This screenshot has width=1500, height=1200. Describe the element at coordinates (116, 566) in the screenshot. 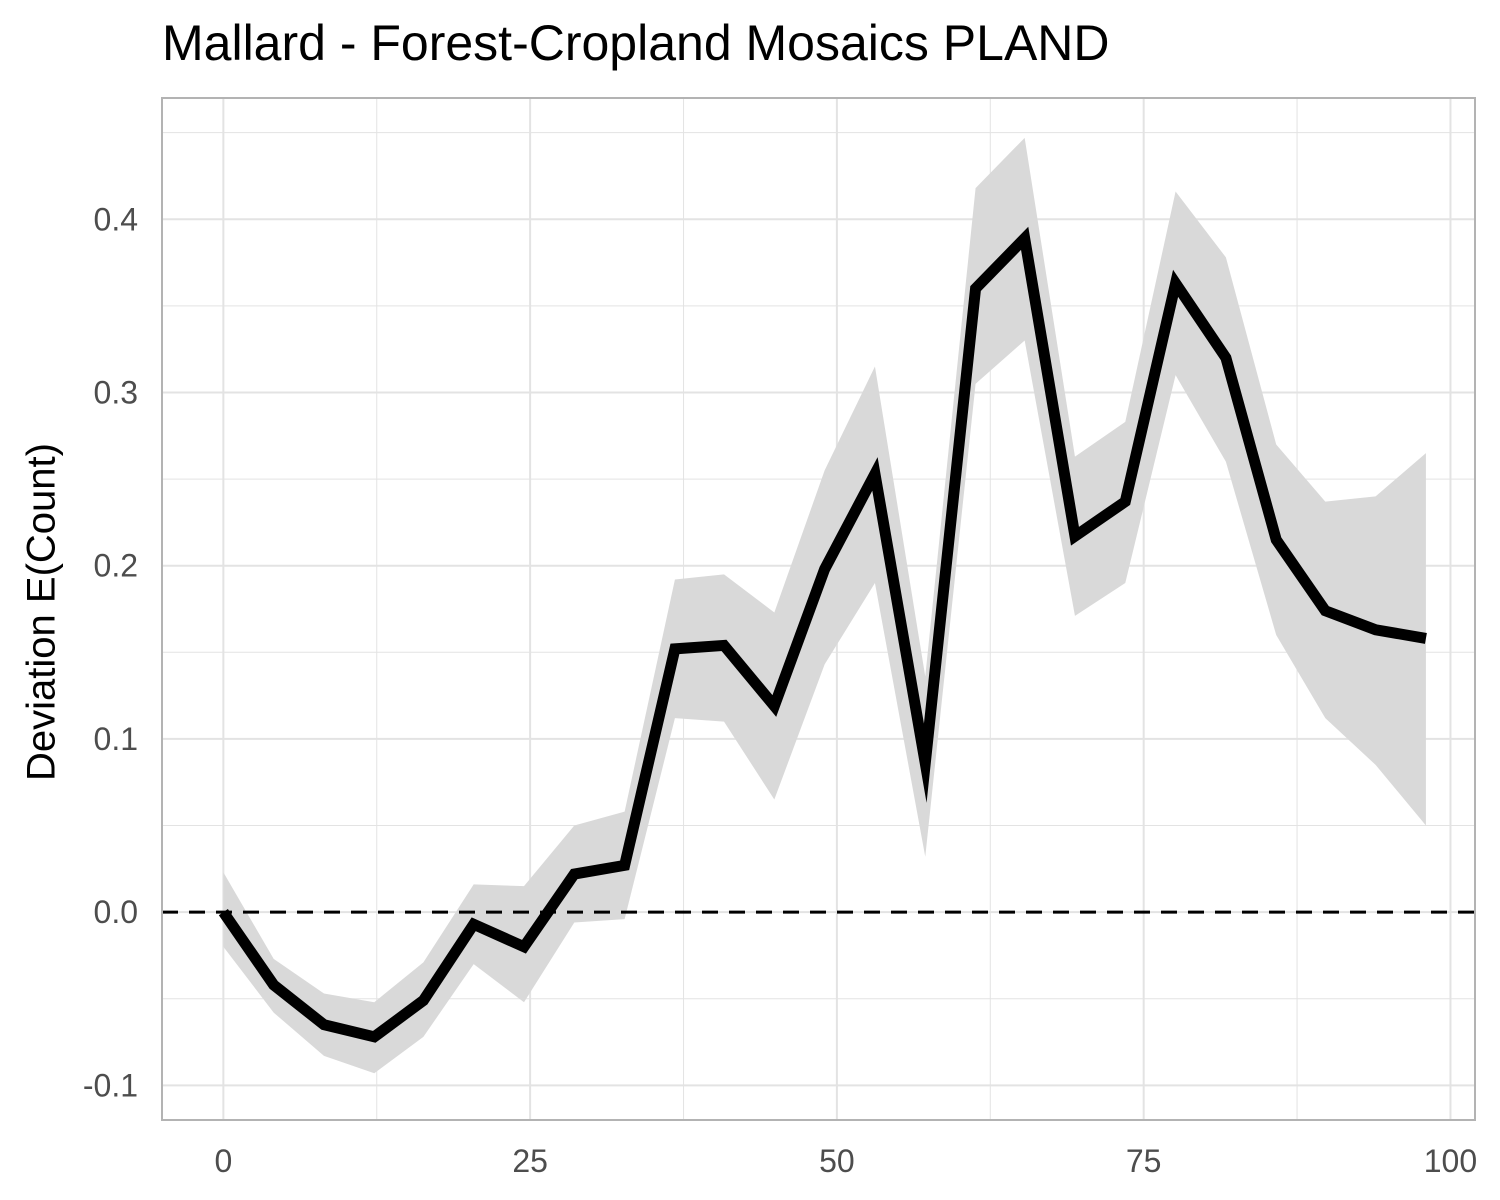

I see `y-tick-label: 0.2` at that location.